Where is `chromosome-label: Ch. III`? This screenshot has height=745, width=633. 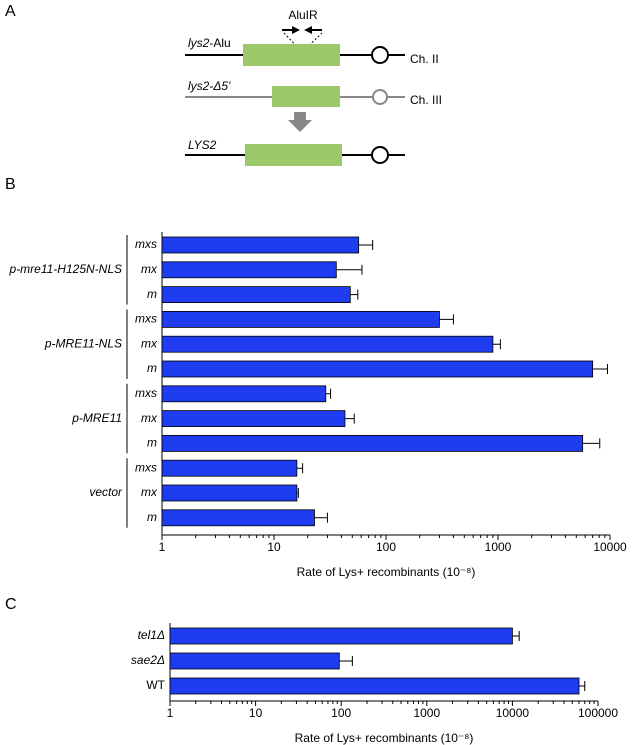
chromosome-label: Ch. III is located at coordinates (426, 100).